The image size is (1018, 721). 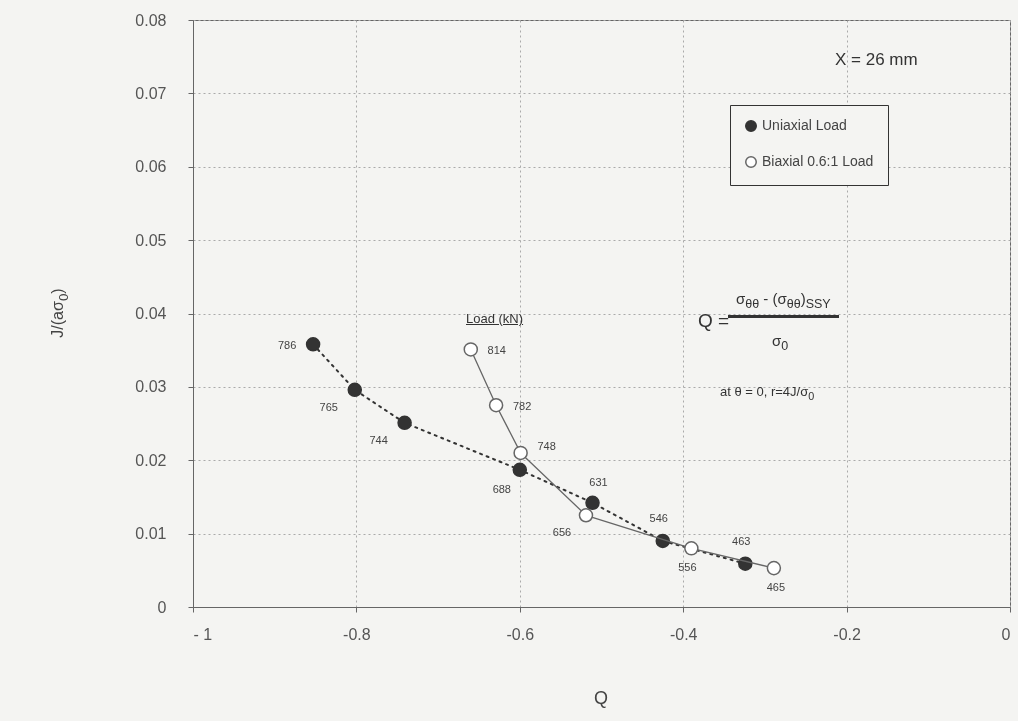 What do you see at coordinates (151, 240) in the screenshot?
I see `y-tick-label: 0.05` at bounding box center [151, 240].